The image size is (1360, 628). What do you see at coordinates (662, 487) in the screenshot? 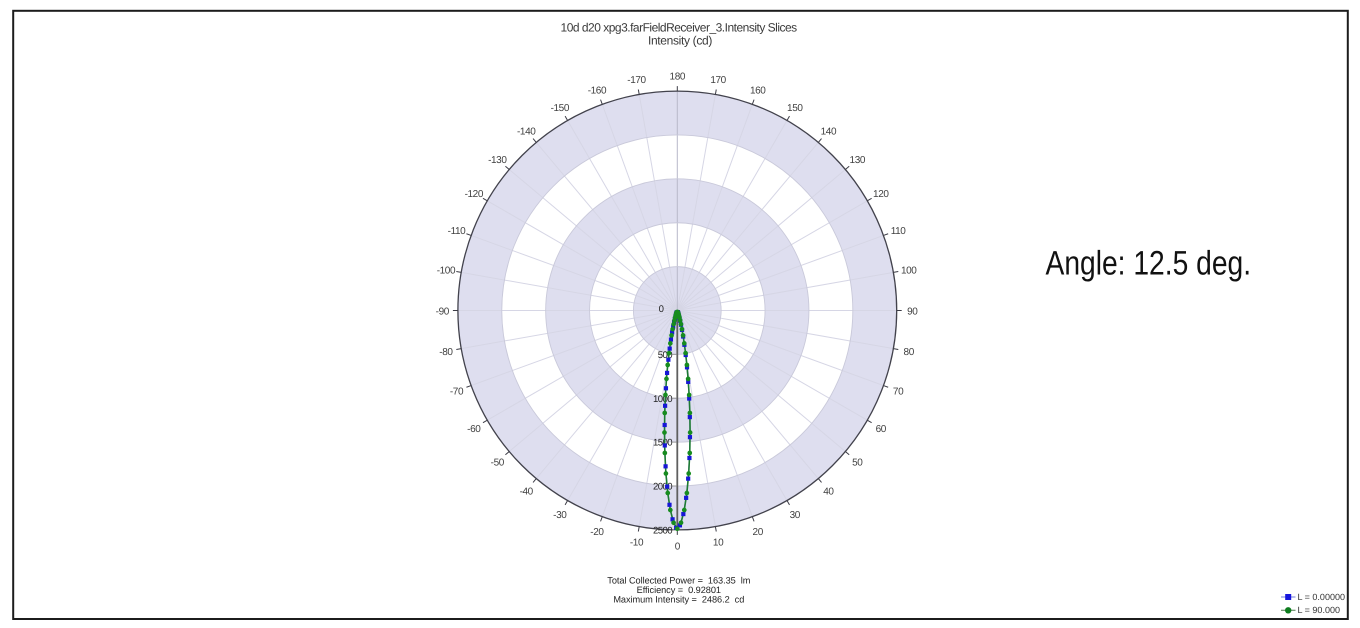
I see `svg-text: 2000` at bounding box center [662, 487].